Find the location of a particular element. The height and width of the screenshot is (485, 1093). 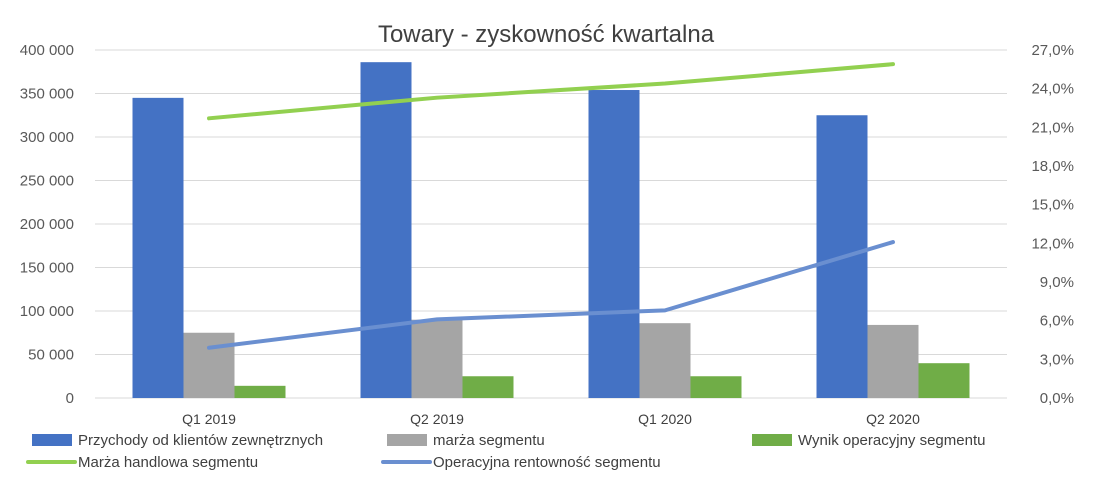

y-left-tick-label: 50 000 is located at coordinates (51, 355).